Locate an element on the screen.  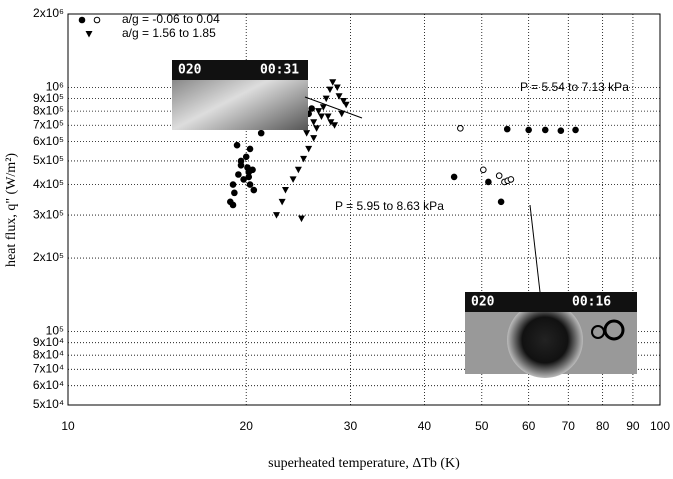
x-axis-title: superheated temperature, ΔTb (K) is located at coordinates (364, 463).